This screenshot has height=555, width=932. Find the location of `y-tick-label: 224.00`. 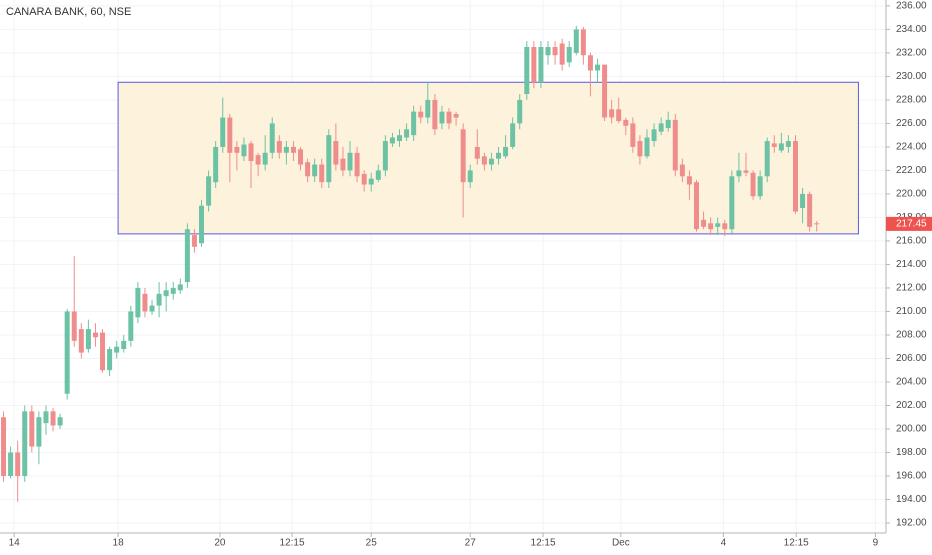

y-tick-label: 224.00 is located at coordinates (911, 147).